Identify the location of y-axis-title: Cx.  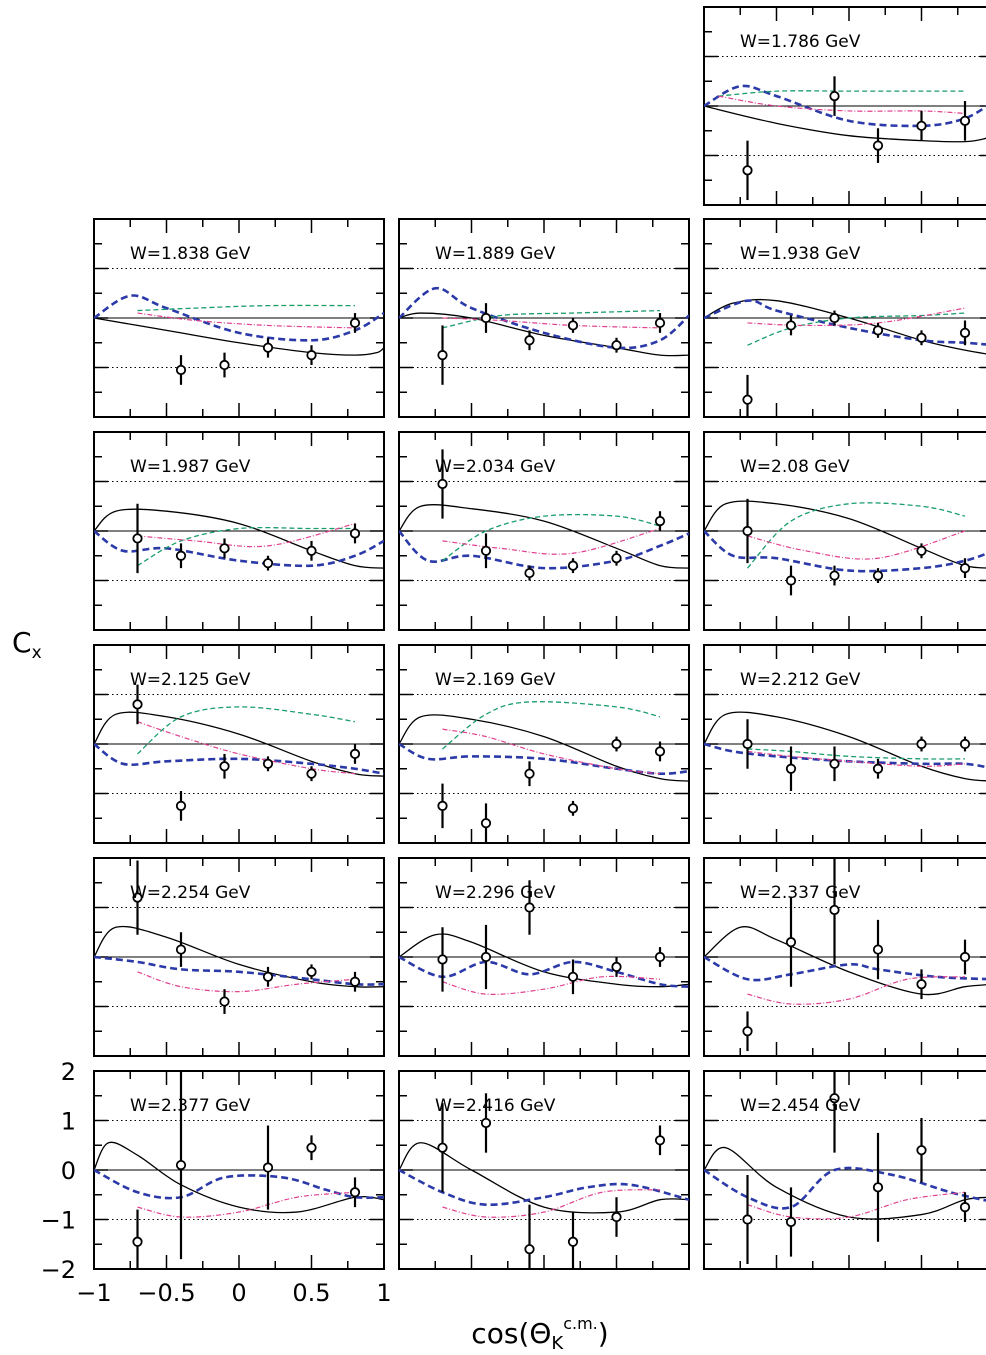
(27, 644).